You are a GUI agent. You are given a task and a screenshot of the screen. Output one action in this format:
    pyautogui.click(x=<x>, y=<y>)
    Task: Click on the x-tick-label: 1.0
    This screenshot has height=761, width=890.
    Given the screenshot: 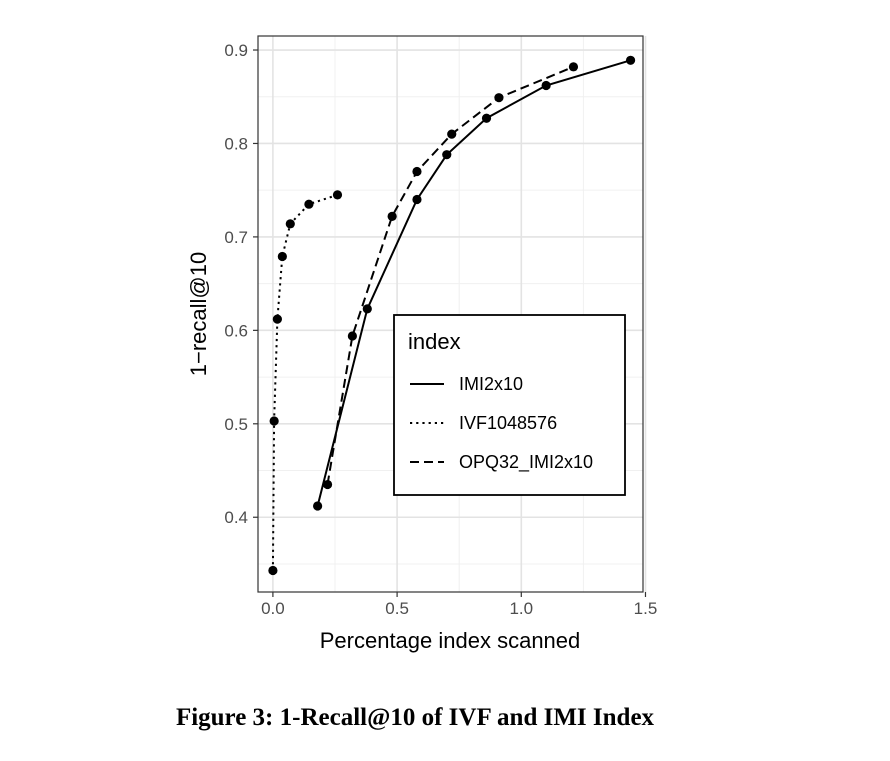 What is the action you would take?
    pyautogui.click(x=521, y=608)
    